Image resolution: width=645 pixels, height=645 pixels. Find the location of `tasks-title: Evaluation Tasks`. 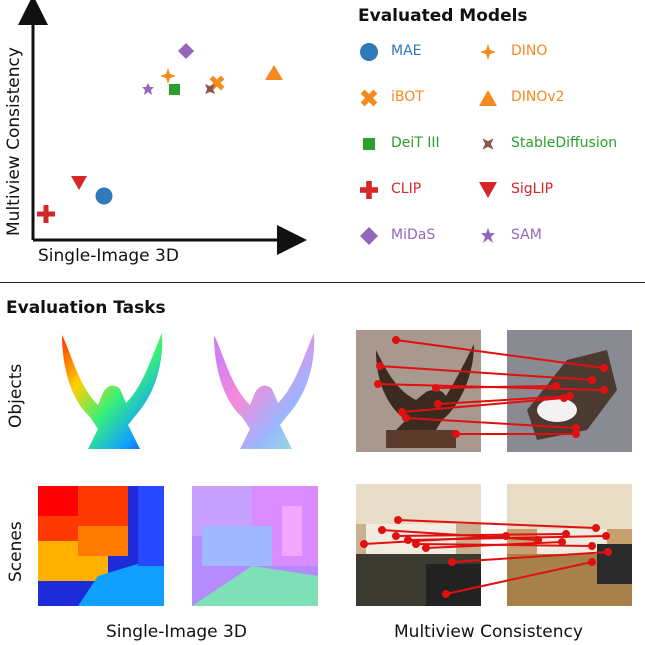

tasks-title: Evaluation Tasks is located at coordinates (86, 308).